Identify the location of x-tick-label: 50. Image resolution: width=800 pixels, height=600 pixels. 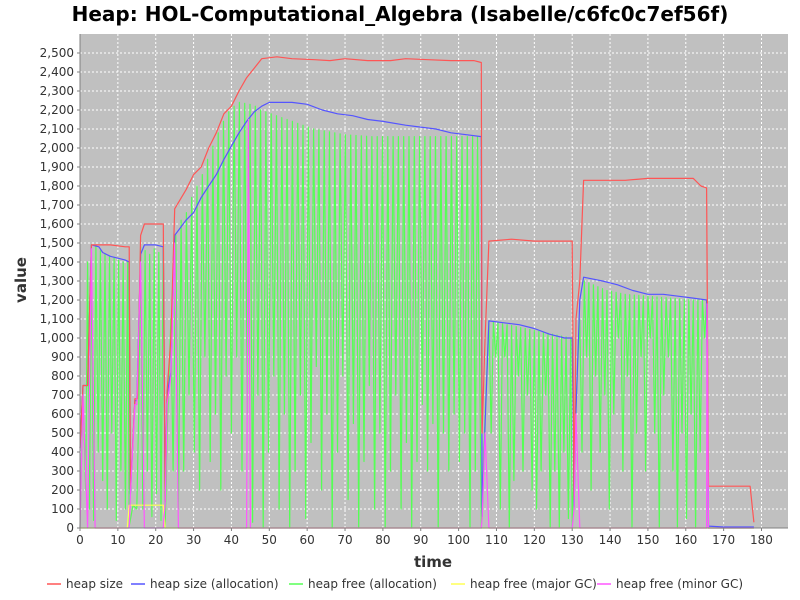
(269, 540).